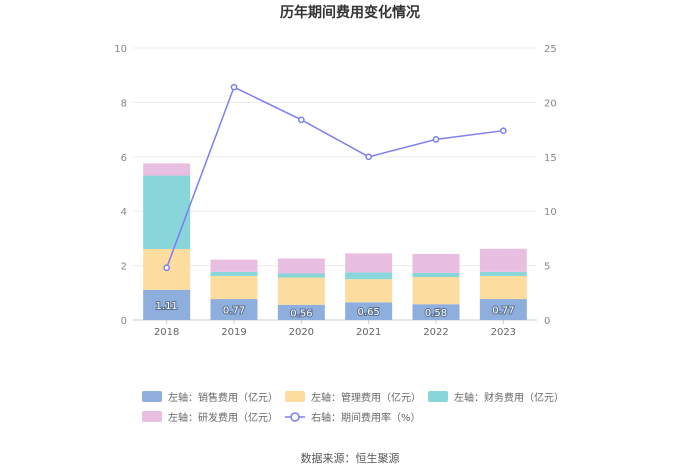 The width and height of the screenshot is (700, 474). What do you see at coordinates (368, 332) in the screenshot?
I see `x-tick-label: 2021` at bounding box center [368, 332].